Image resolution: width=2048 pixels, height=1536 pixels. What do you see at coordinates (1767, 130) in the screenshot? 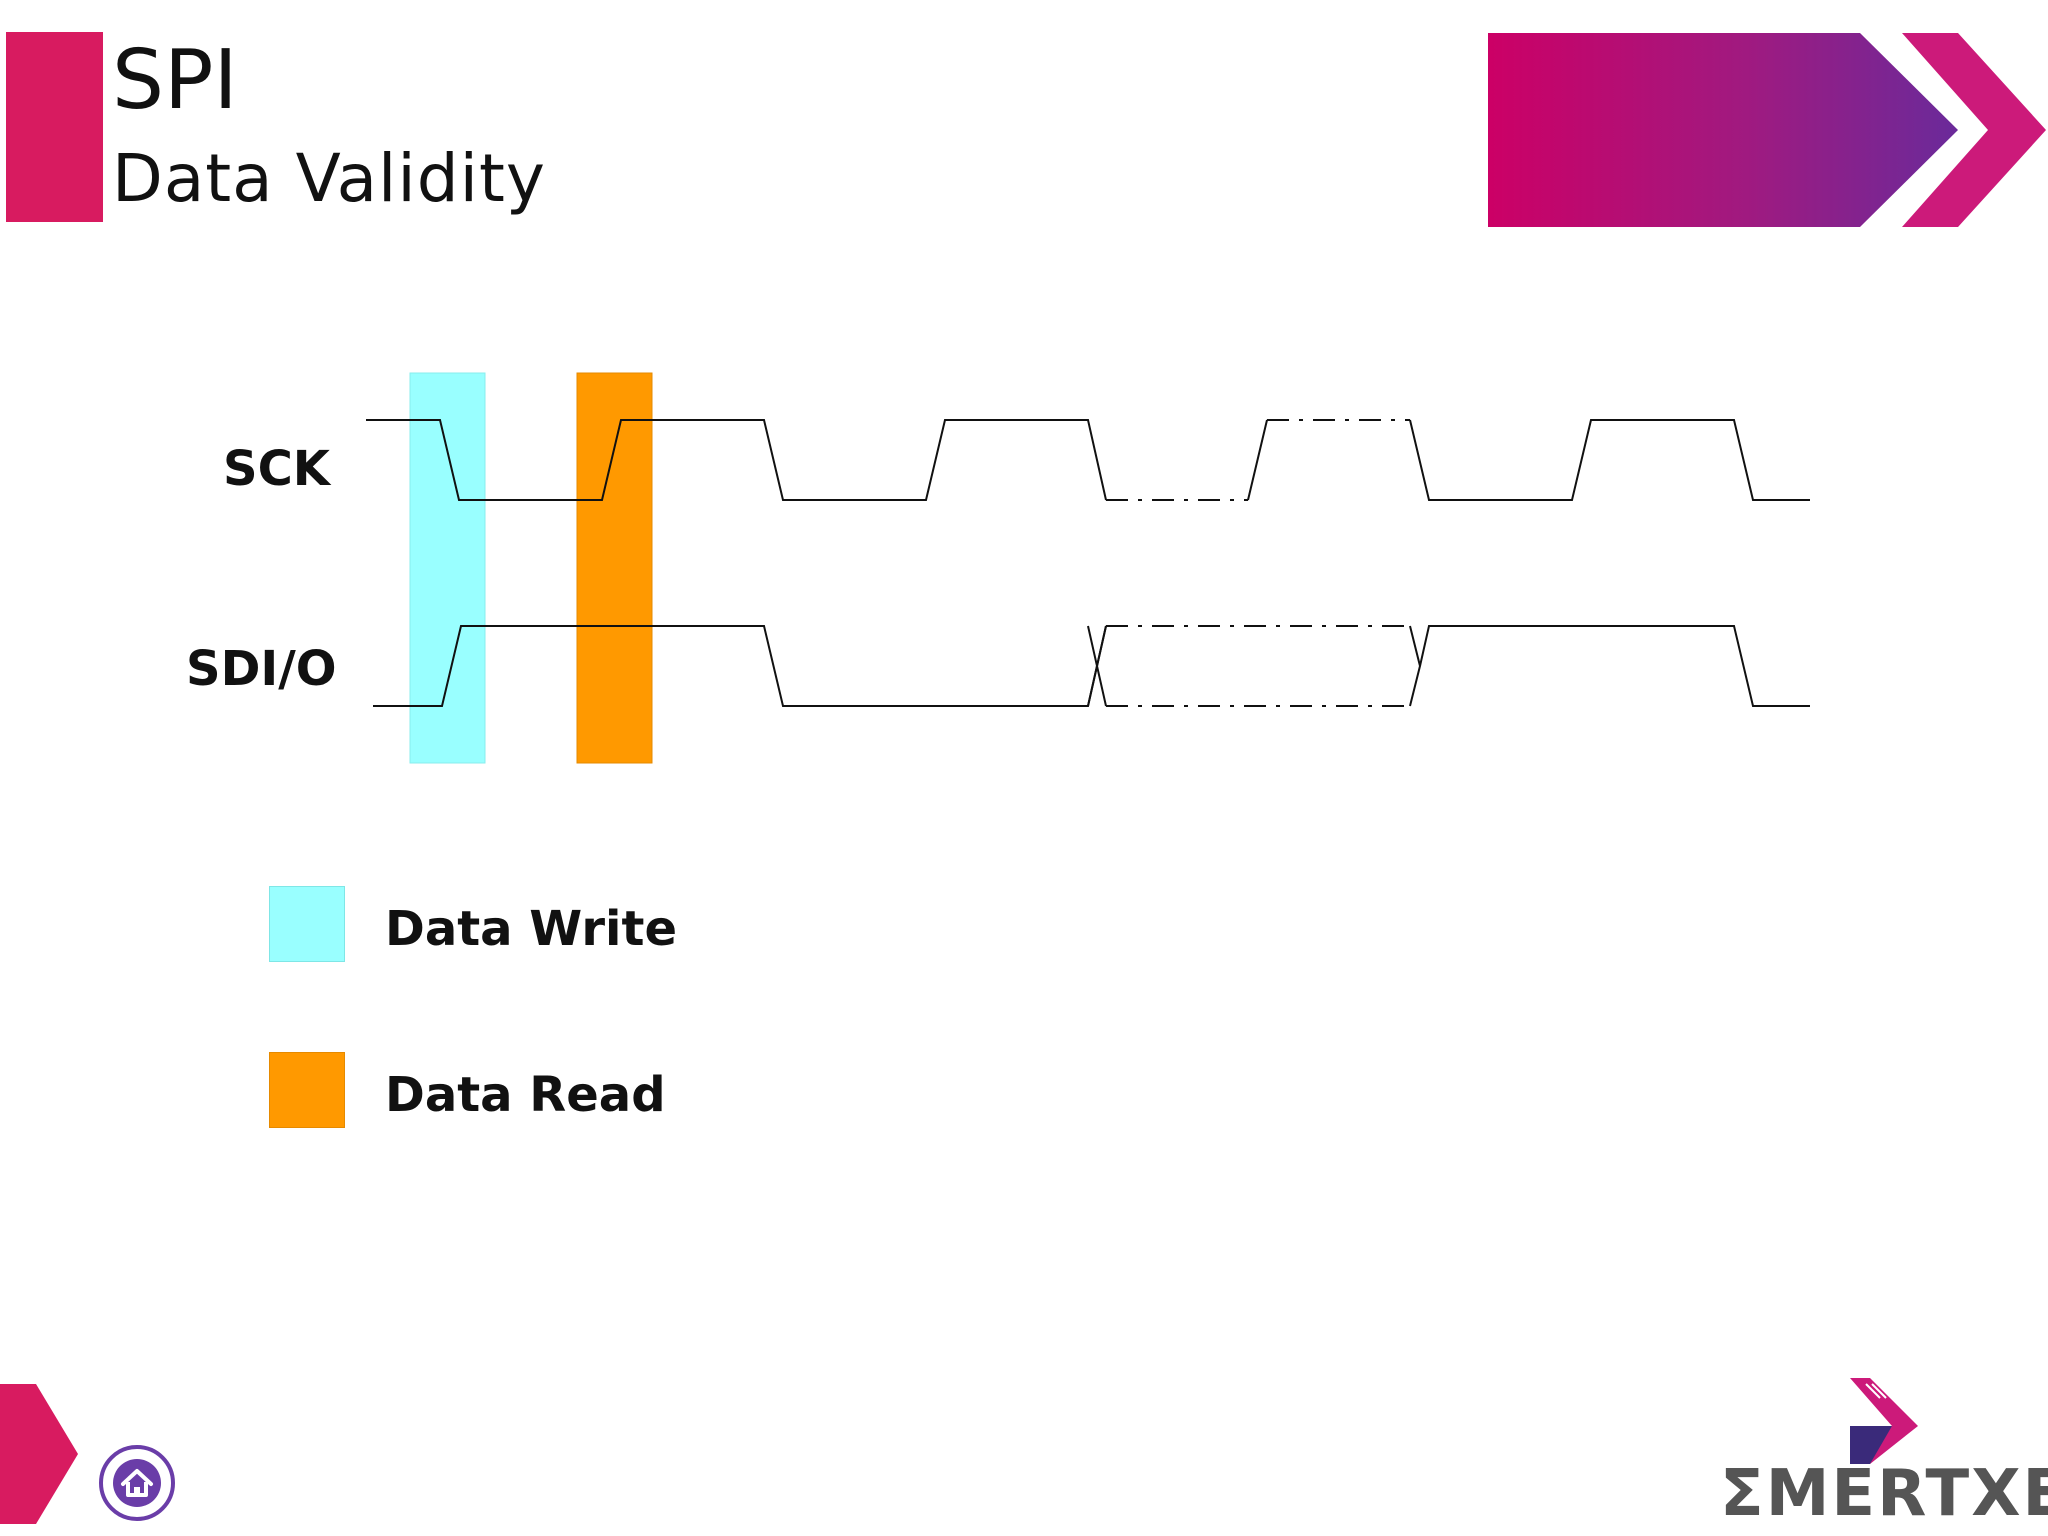
I see `header-banner-graphic` at bounding box center [1767, 130].